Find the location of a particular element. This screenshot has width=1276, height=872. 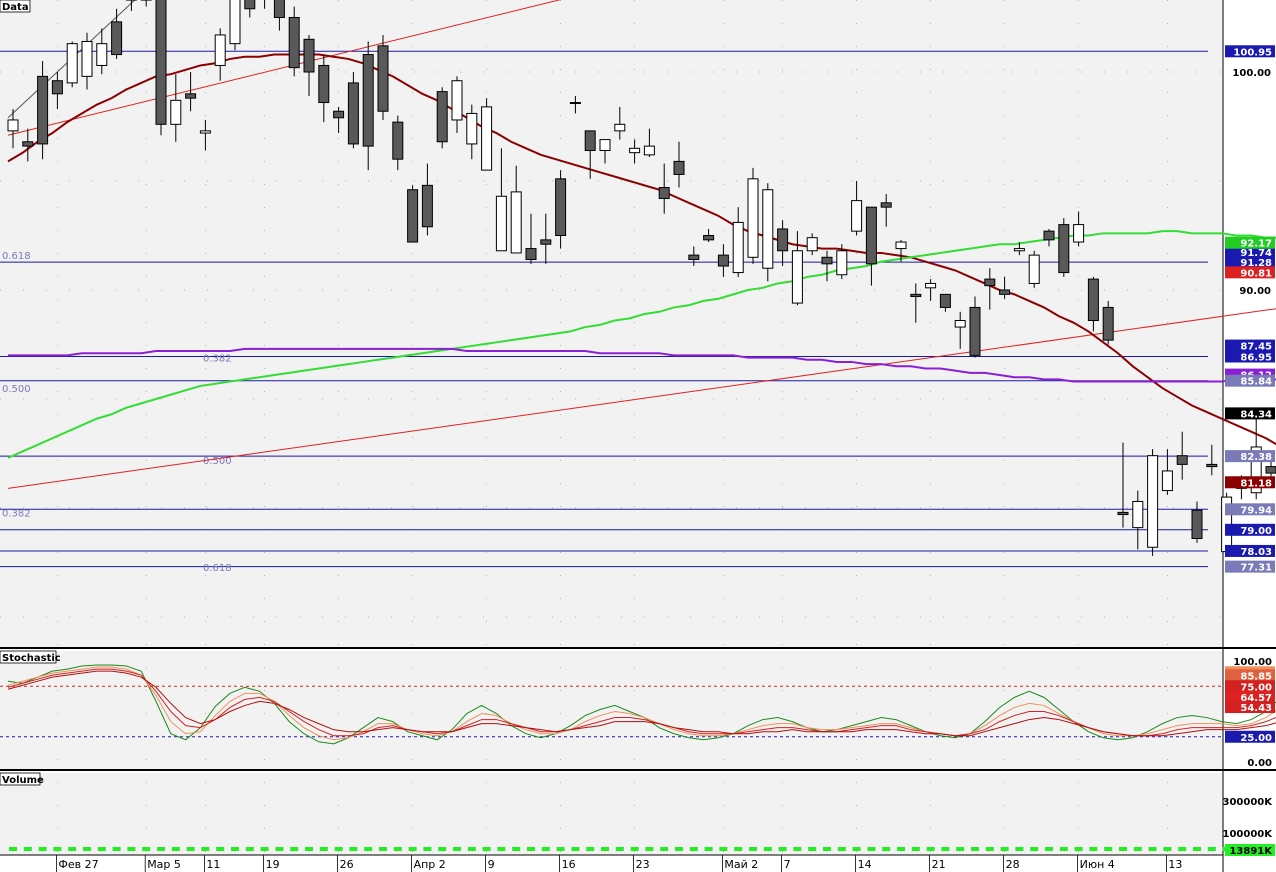

x-tick-label: 26 is located at coordinates (347, 864).